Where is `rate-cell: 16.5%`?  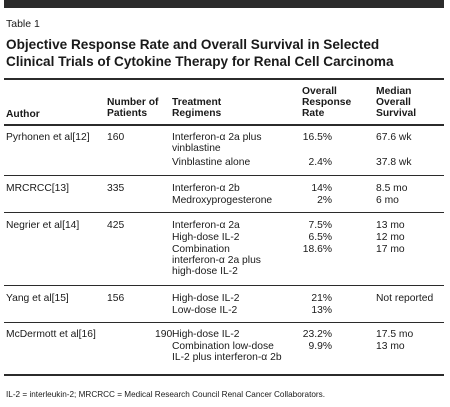
rate-cell: 16.5% is located at coordinates (317, 137).